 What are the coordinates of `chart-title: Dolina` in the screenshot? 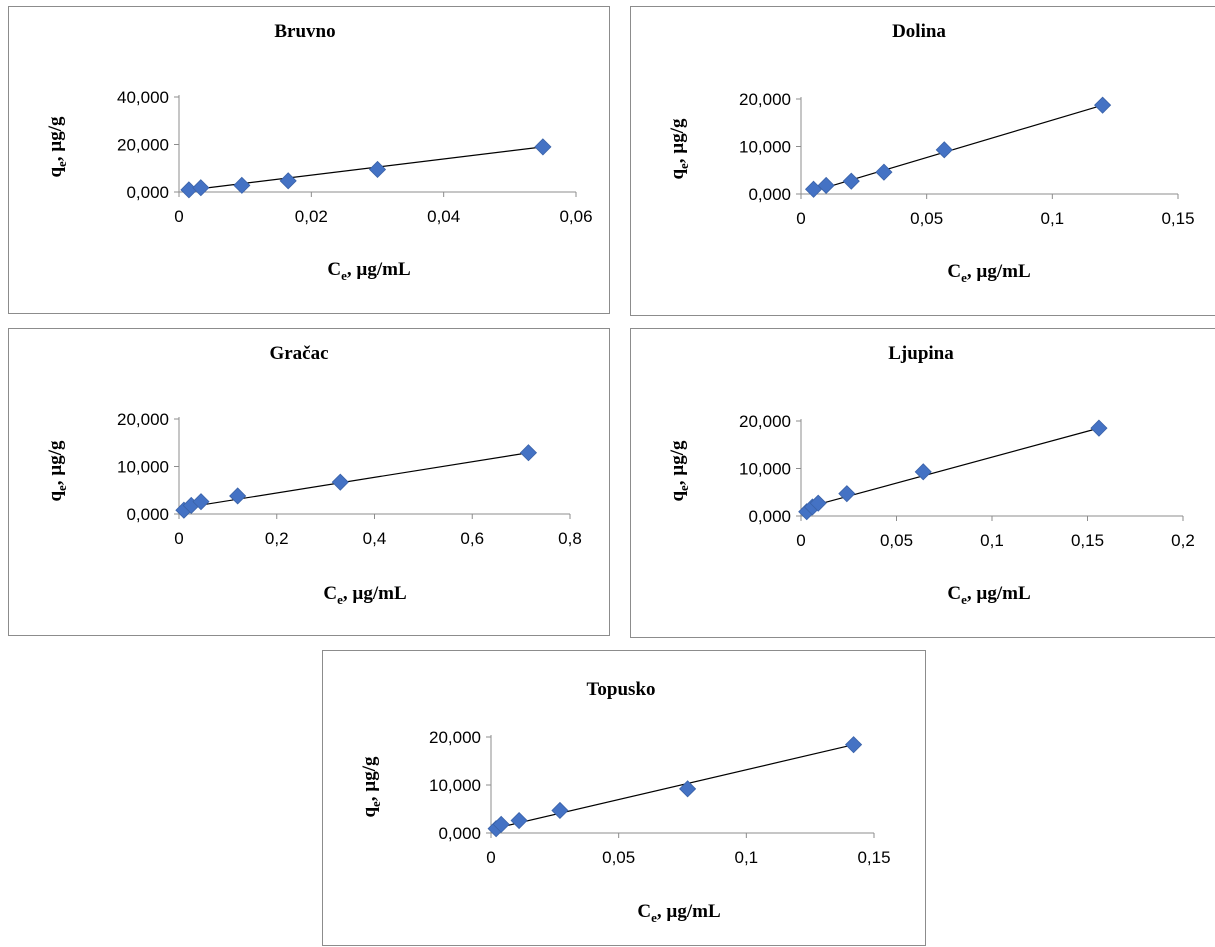 It's located at (919, 31).